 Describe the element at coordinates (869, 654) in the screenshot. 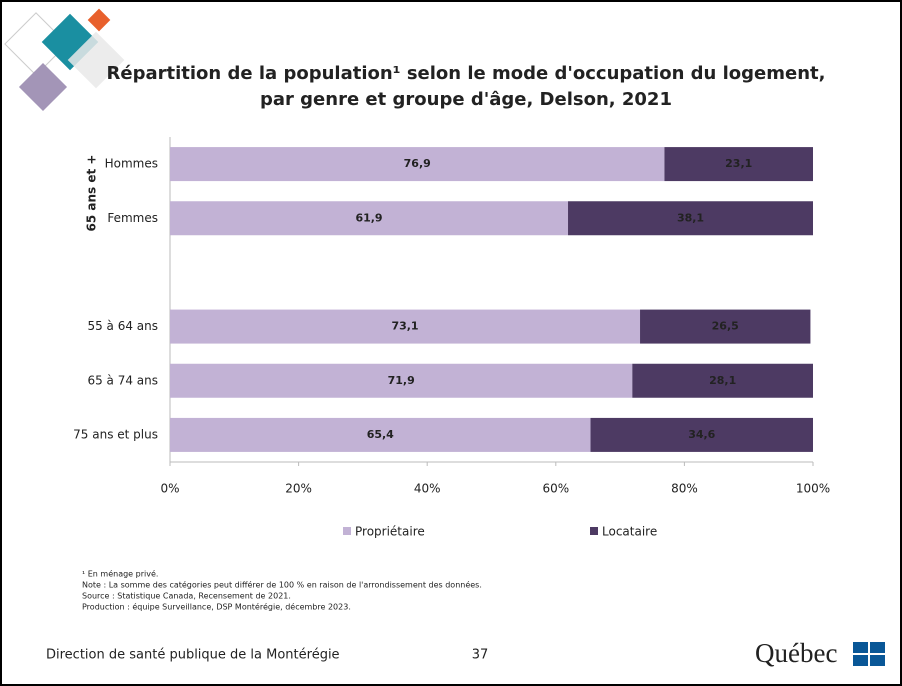

I see `logo-flag` at that location.